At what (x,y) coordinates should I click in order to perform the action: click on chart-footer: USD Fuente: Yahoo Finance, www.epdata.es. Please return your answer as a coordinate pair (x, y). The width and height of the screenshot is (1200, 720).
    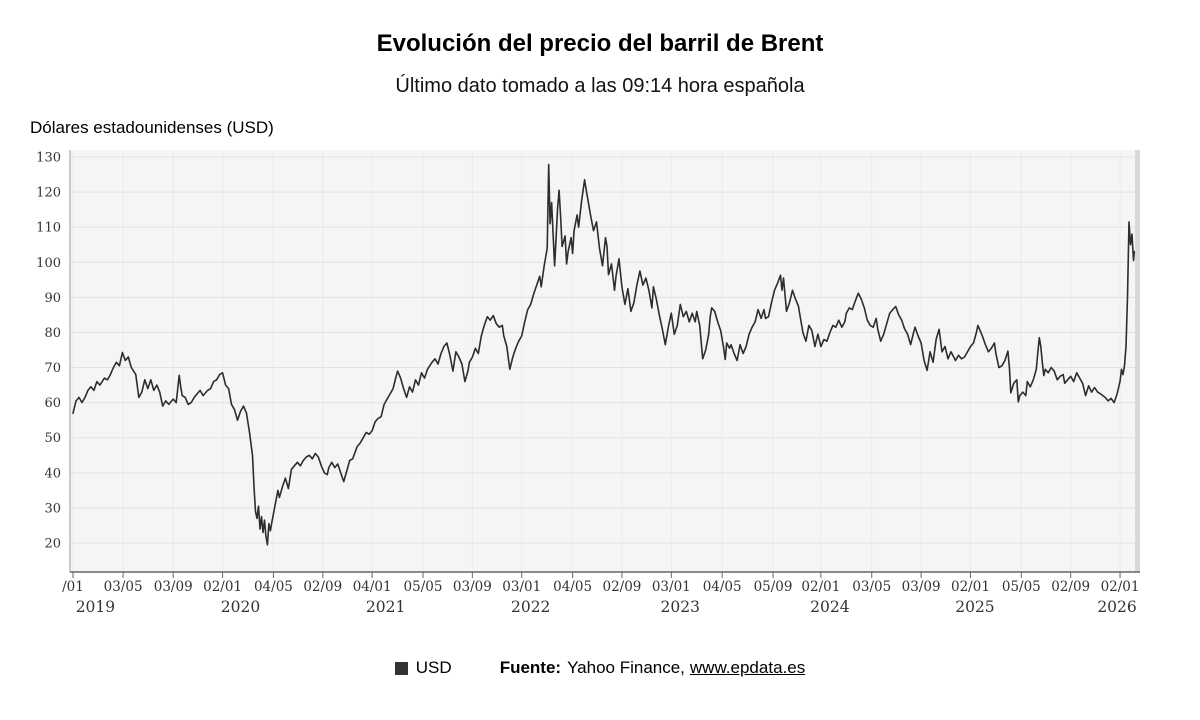
    Looking at the image, I should click on (600, 668).